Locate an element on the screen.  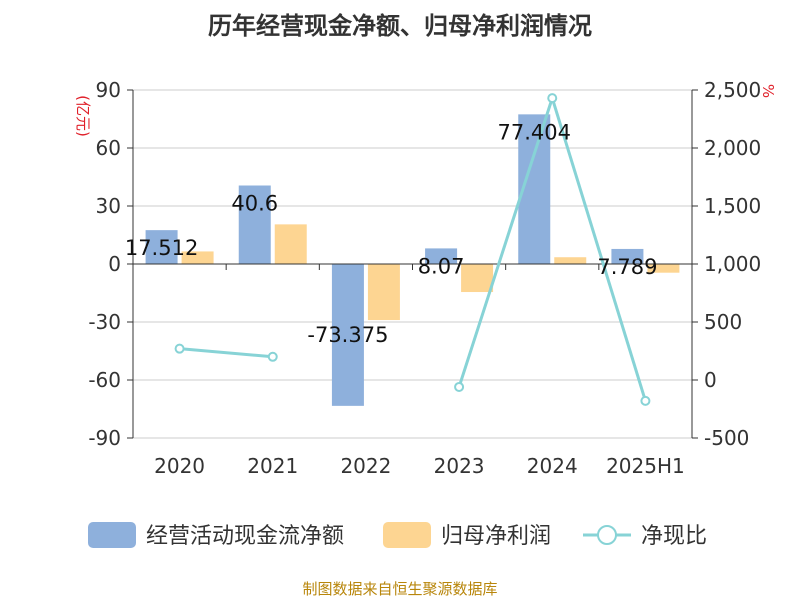
x-tick-label: 2024 is located at coordinates (552, 466).